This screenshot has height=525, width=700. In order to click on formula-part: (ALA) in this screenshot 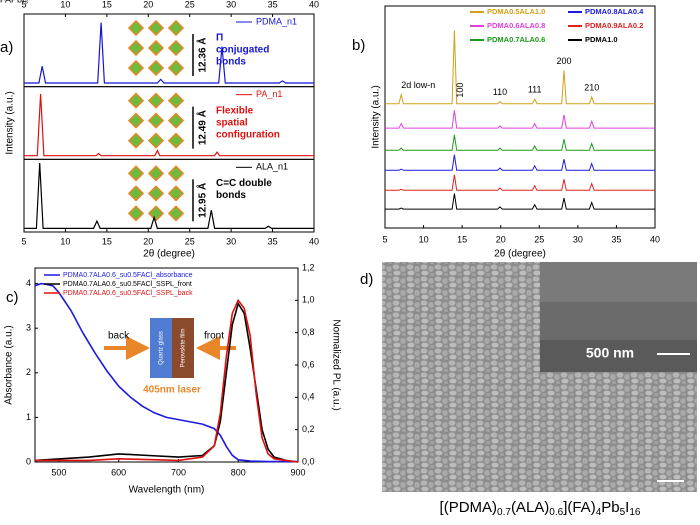, I will do `click(530, 507)`.